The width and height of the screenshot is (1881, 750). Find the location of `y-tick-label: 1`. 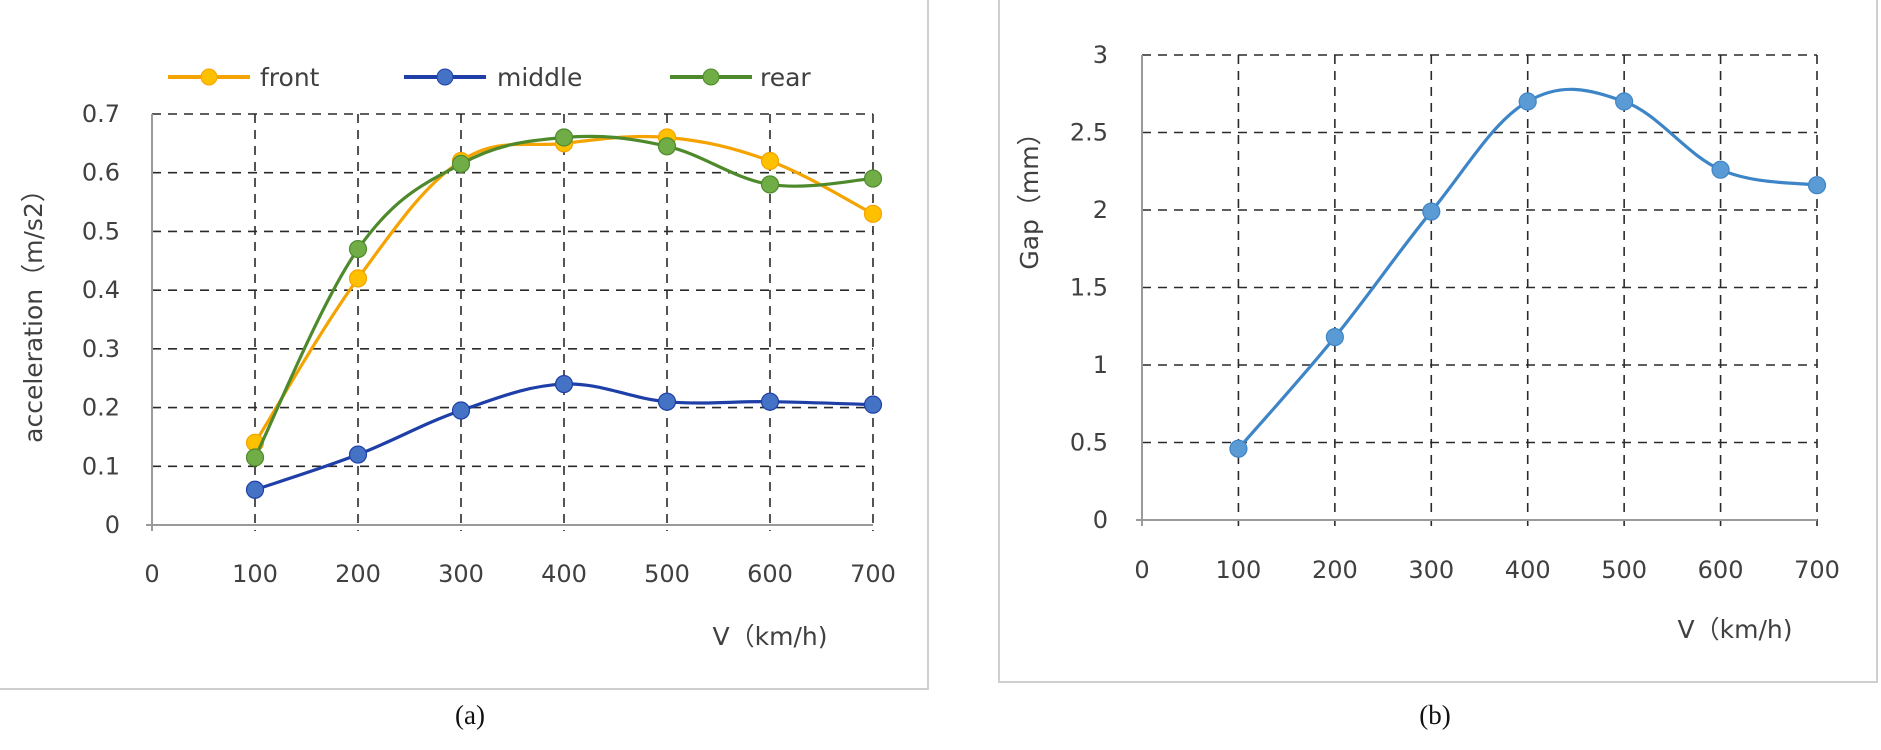

y-tick-label: 1 is located at coordinates (1100, 365).